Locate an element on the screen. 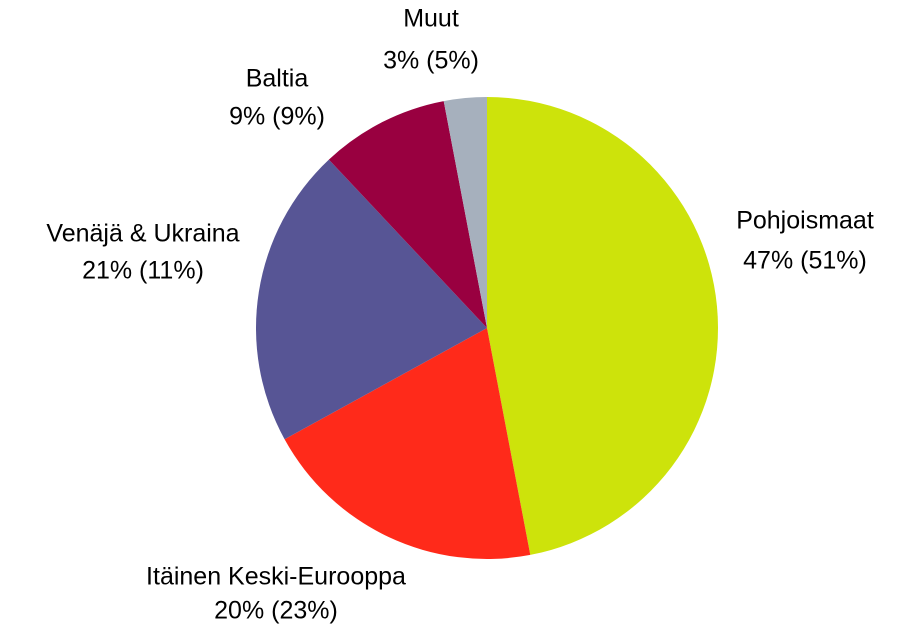 The height and width of the screenshot is (629, 920). slice-label: Pohjoismaat is located at coordinates (805, 221).